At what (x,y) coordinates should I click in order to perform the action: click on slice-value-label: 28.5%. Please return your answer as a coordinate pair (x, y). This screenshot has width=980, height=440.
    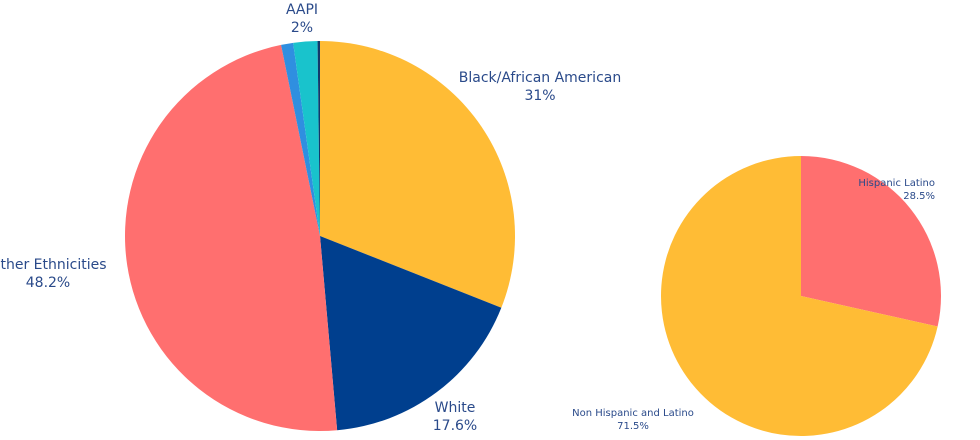
    Looking at the image, I should click on (919, 196).